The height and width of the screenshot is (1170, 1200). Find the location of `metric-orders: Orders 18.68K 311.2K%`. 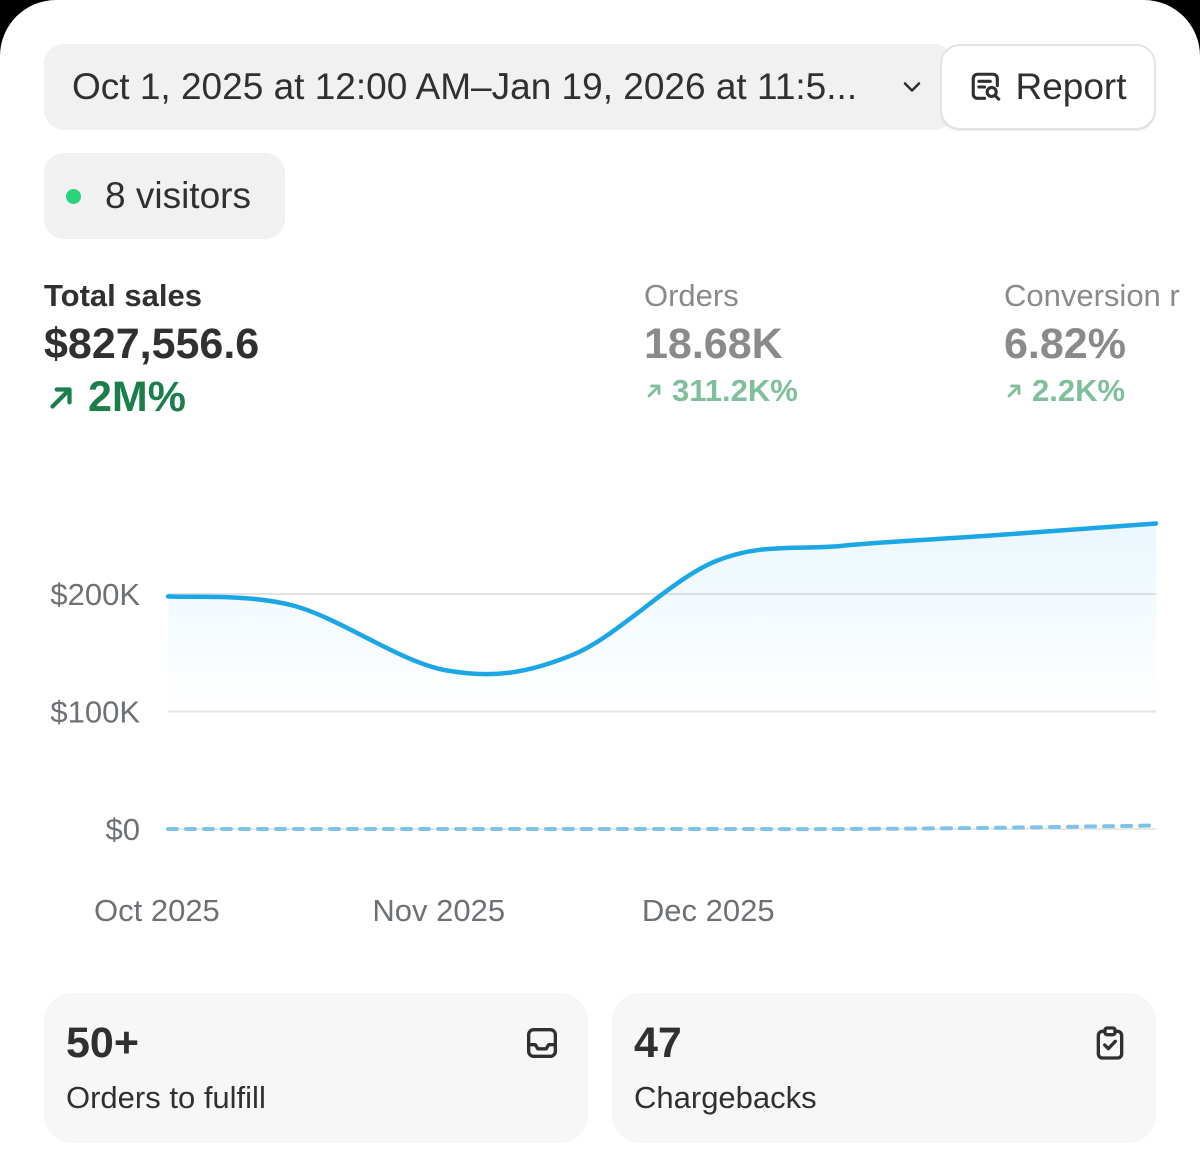

metric-orders: Orders 18.68K 311.2K% is located at coordinates (721, 343).